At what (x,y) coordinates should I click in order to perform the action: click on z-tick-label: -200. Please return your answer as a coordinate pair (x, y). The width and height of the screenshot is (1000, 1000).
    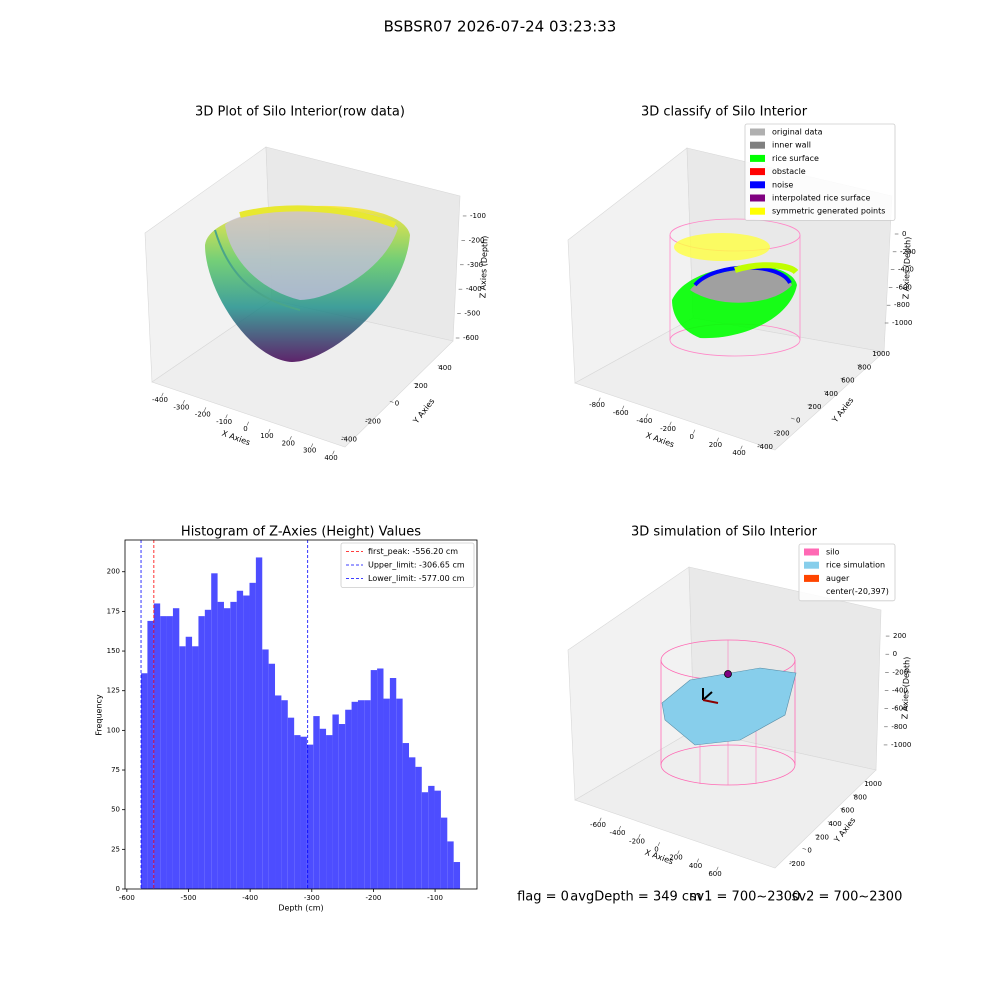
    Looking at the image, I should click on (908, 252).